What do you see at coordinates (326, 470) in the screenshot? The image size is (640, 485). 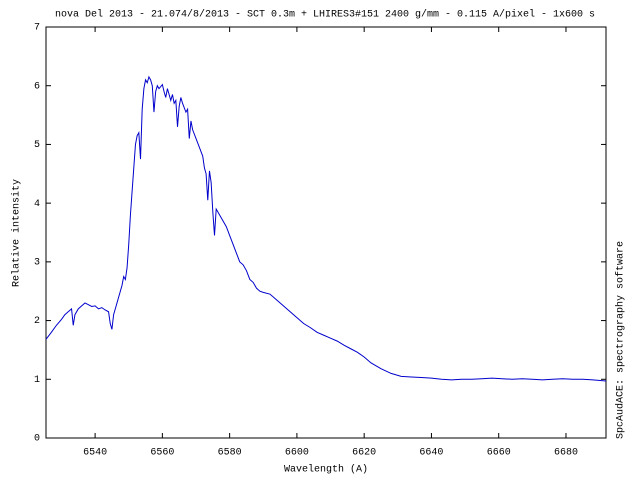 I see `x-axis-label: Wavelength (A)` at bounding box center [326, 470].